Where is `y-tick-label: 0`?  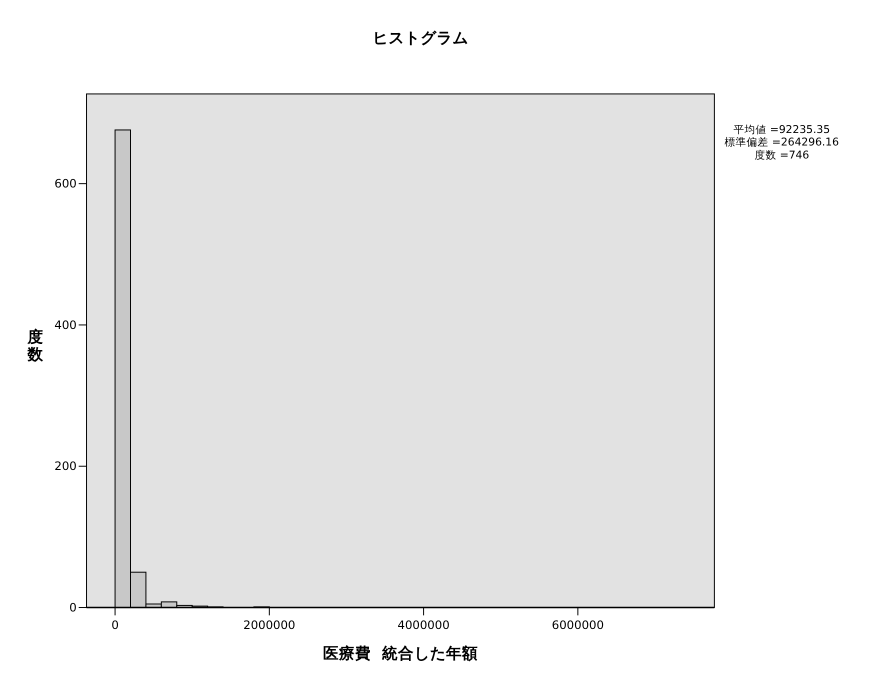
y-tick-label: 0 is located at coordinates (73, 607).